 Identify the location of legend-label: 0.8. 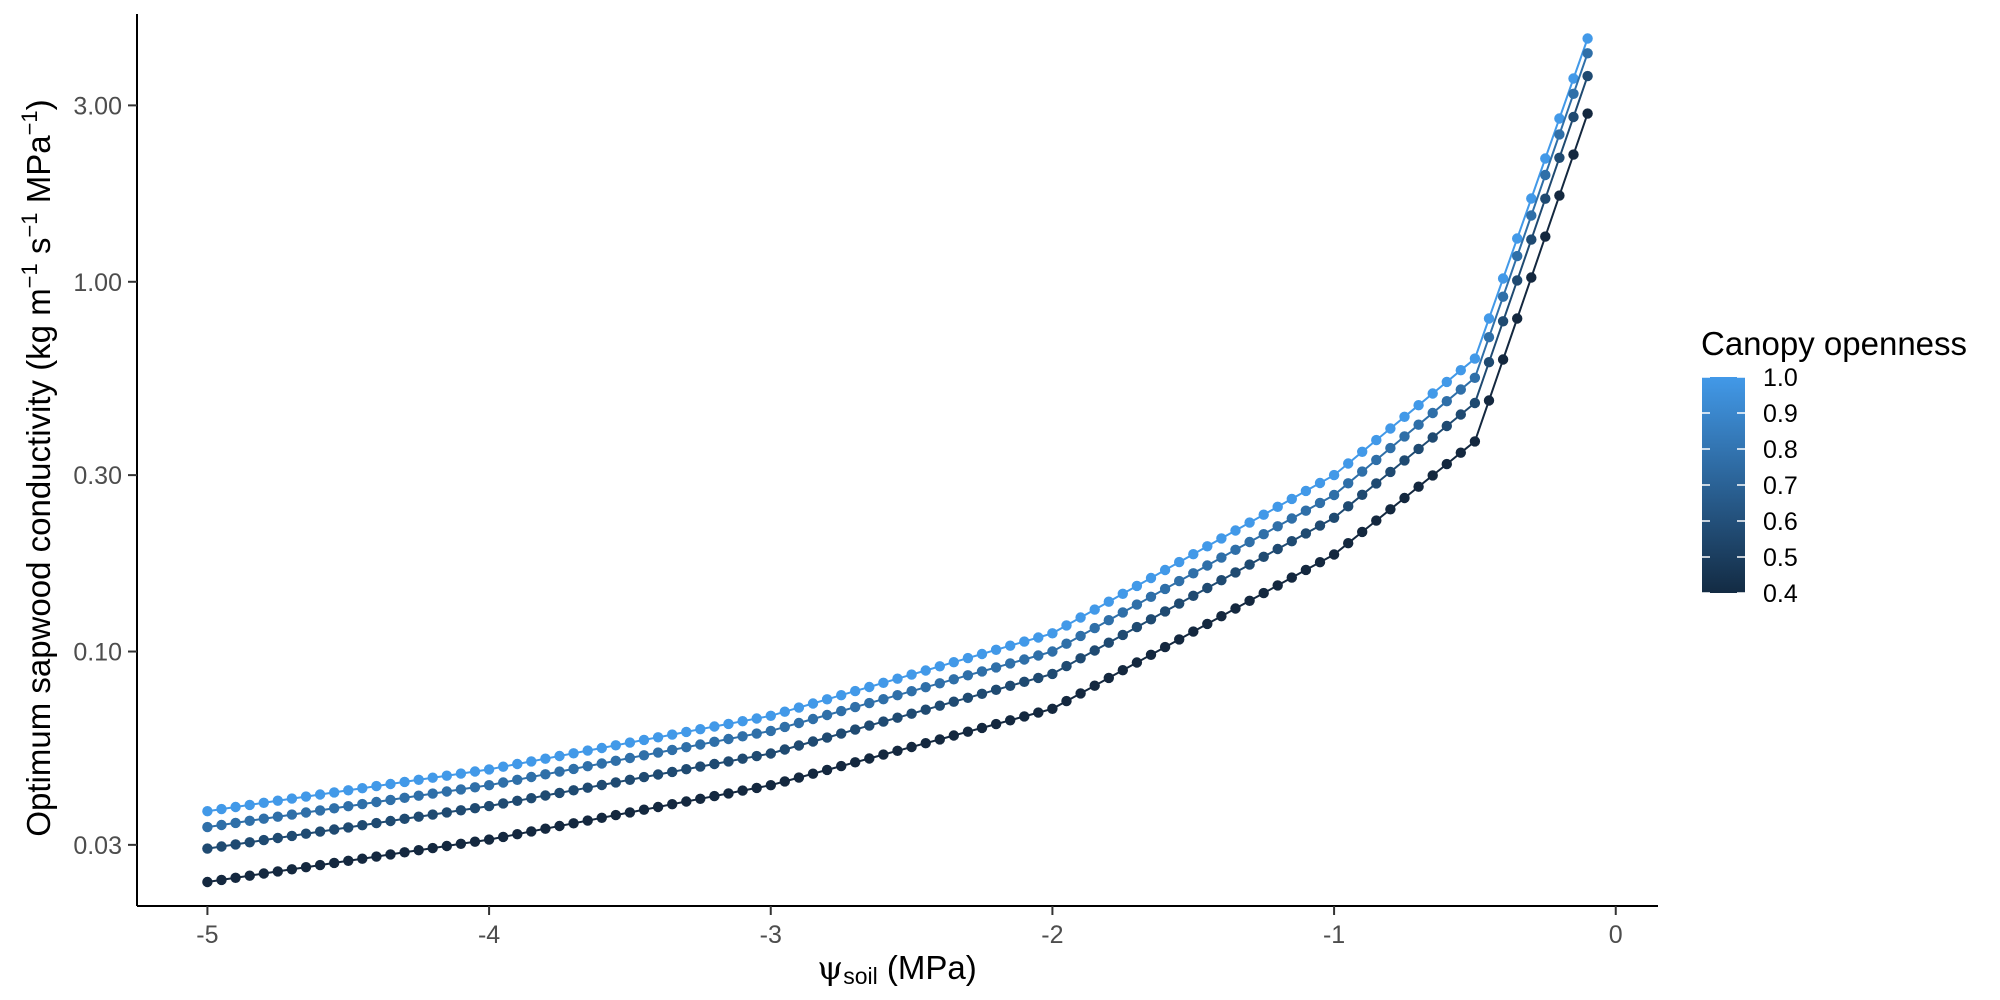
(1780, 450).